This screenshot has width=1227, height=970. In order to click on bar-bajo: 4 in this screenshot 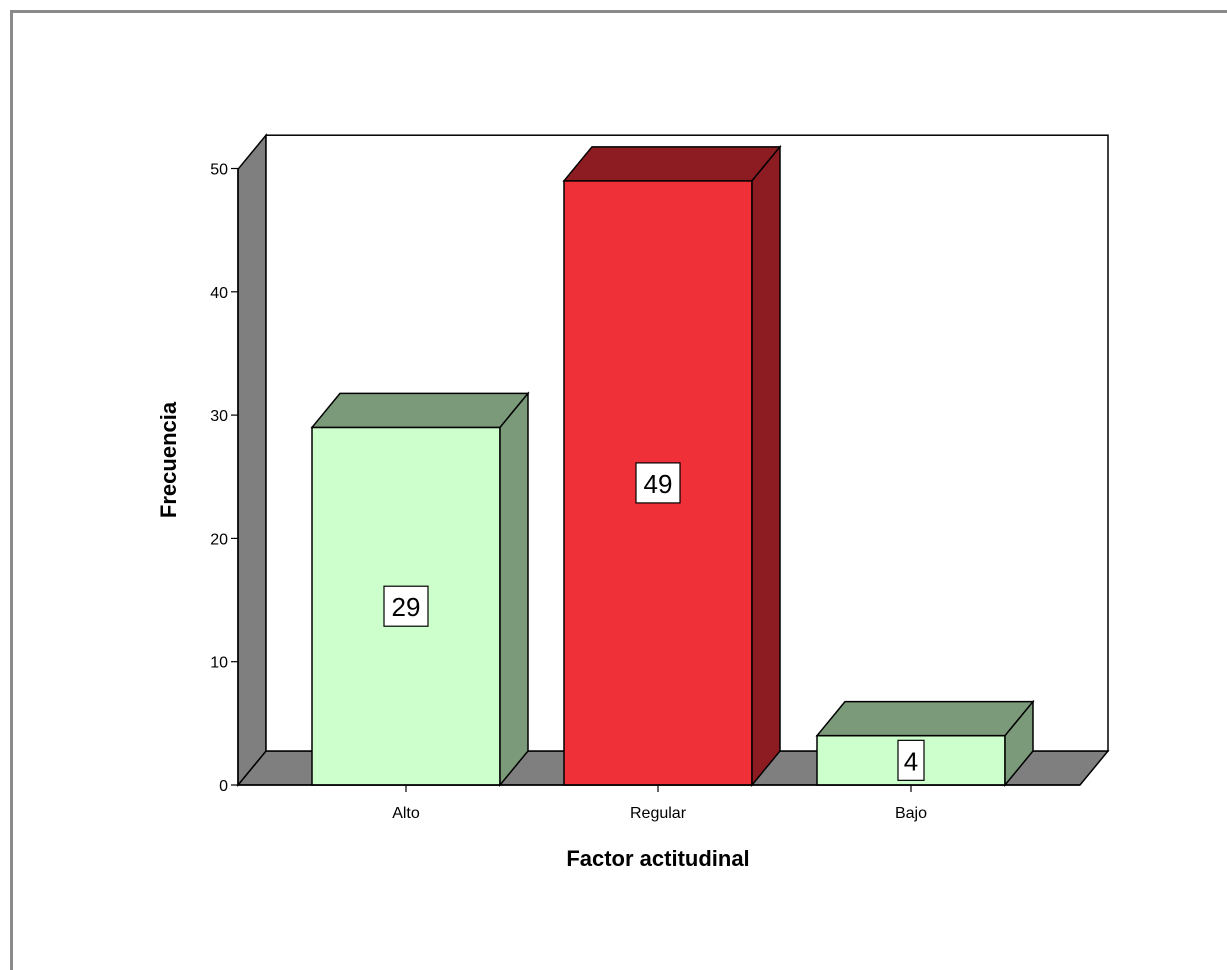, I will do `click(925, 743)`.